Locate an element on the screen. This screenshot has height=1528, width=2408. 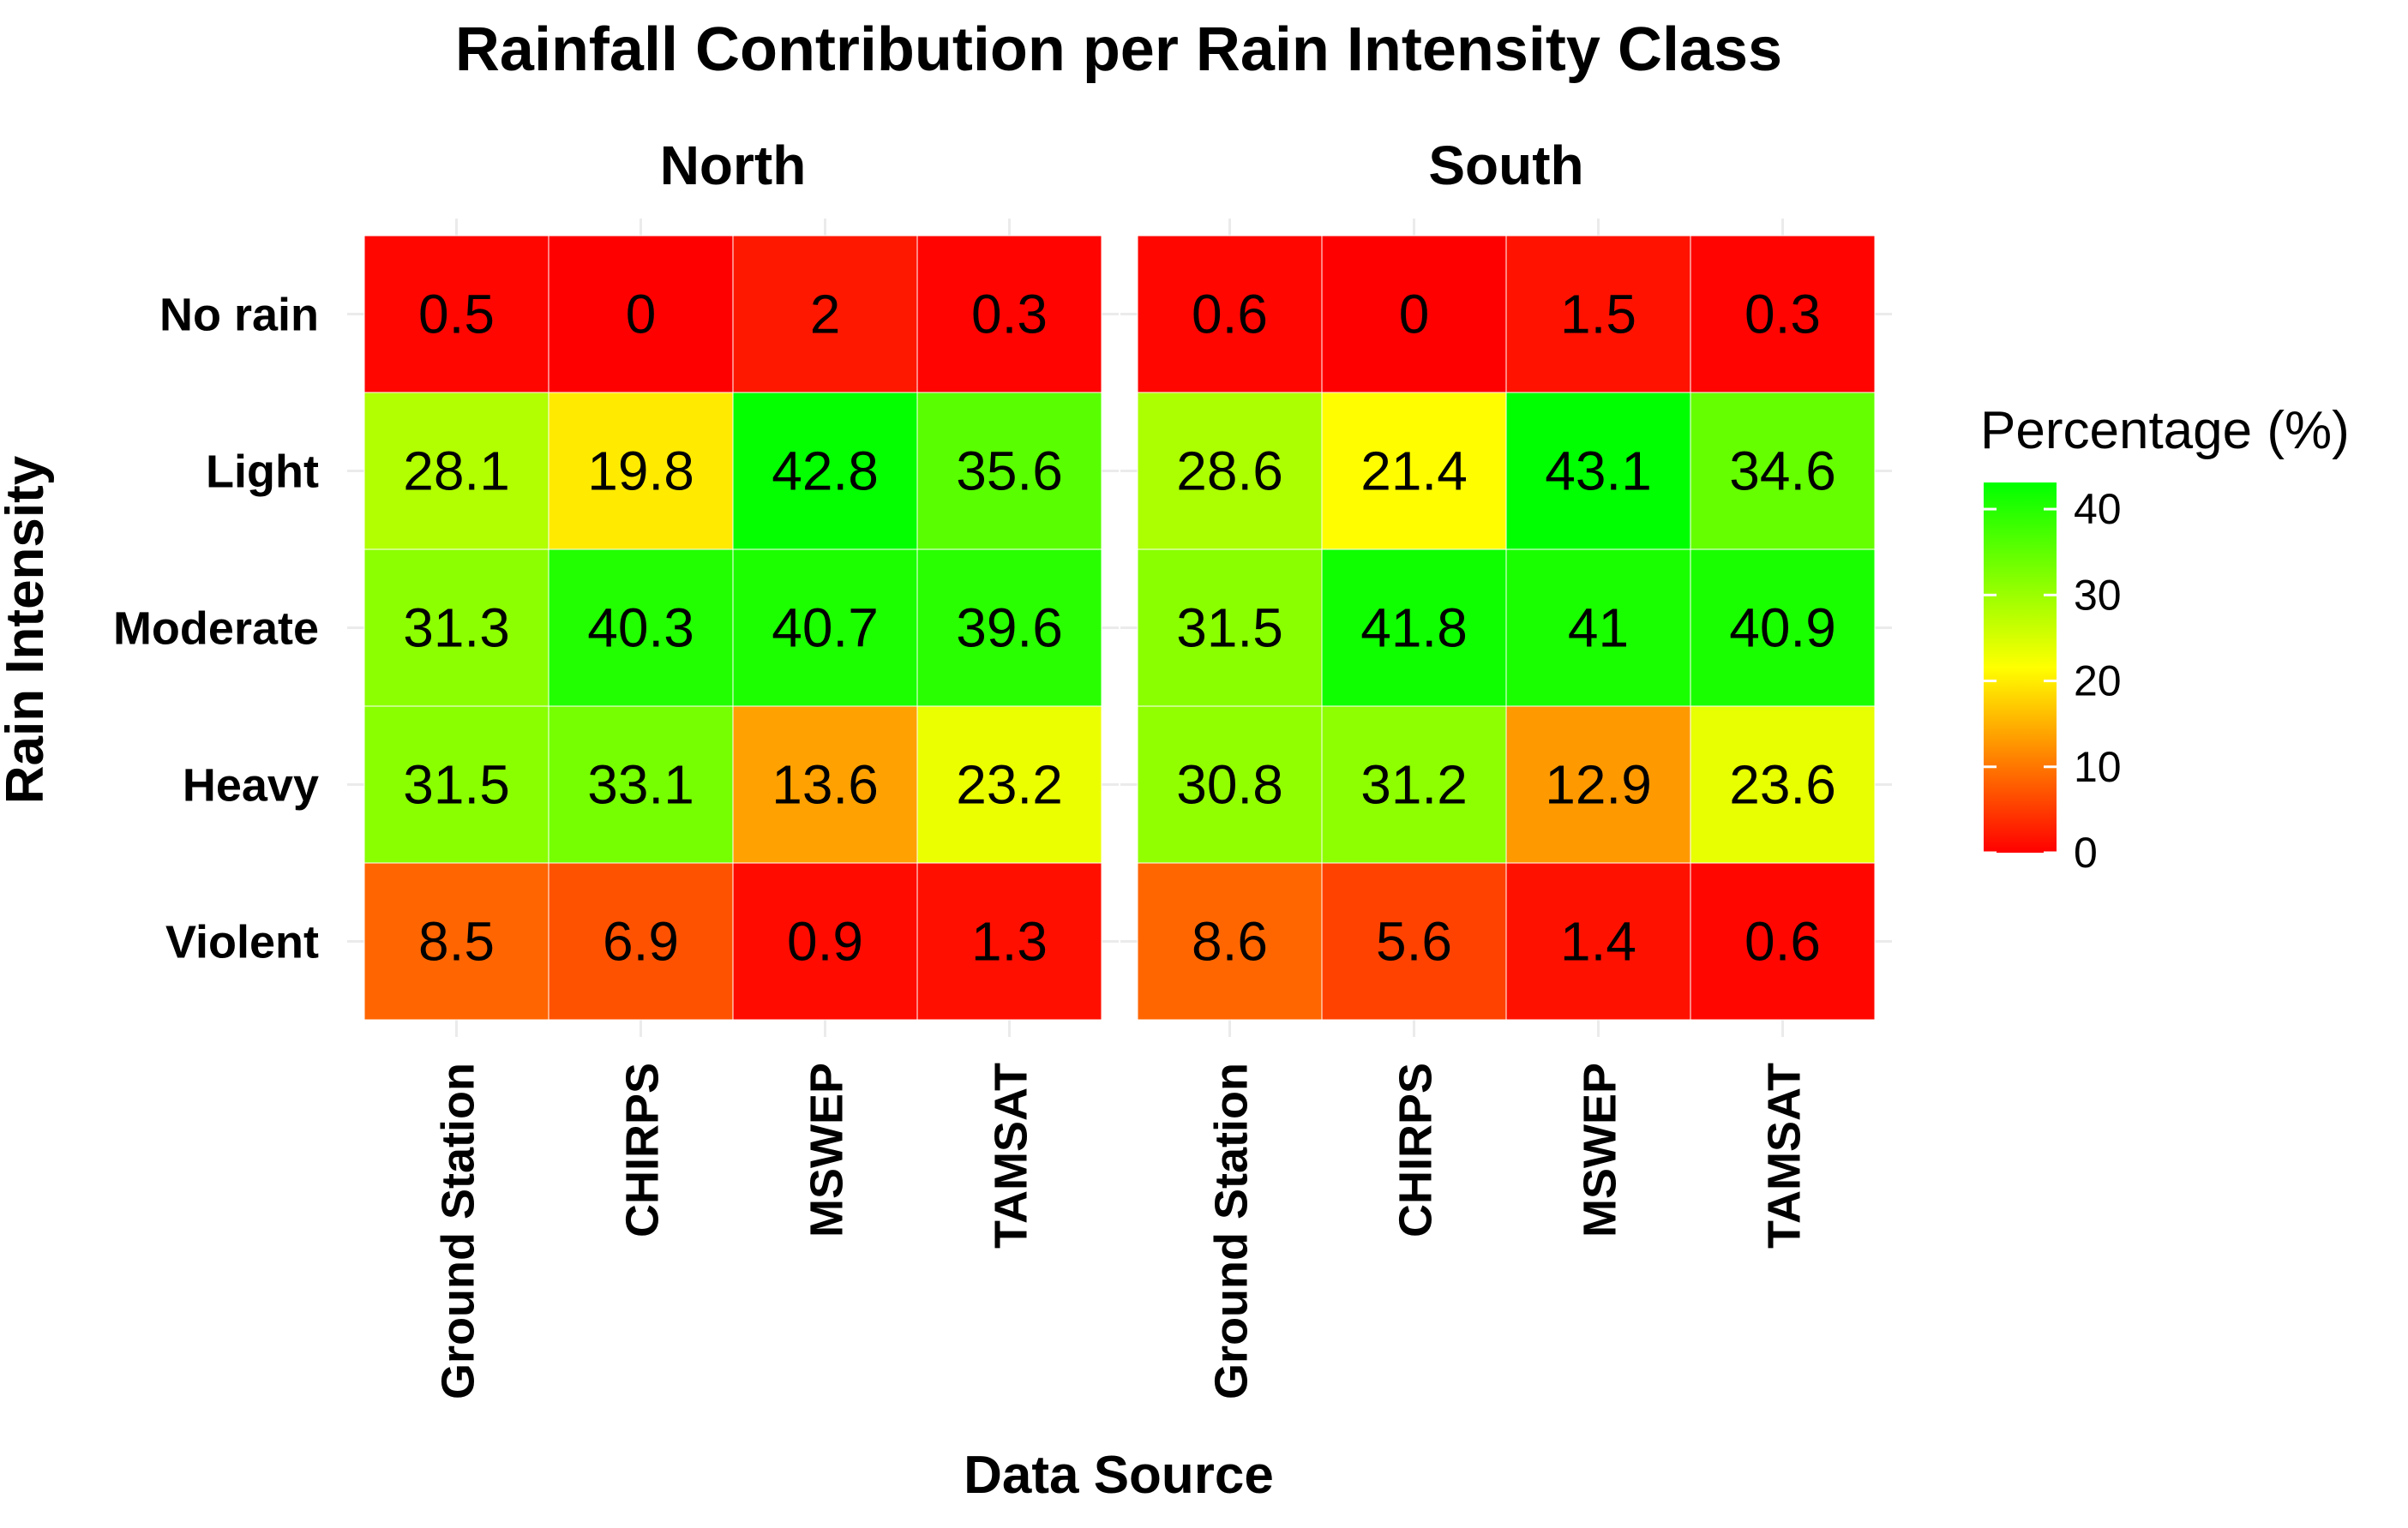
x-axis-title: Data Source is located at coordinates (1119, 1475).